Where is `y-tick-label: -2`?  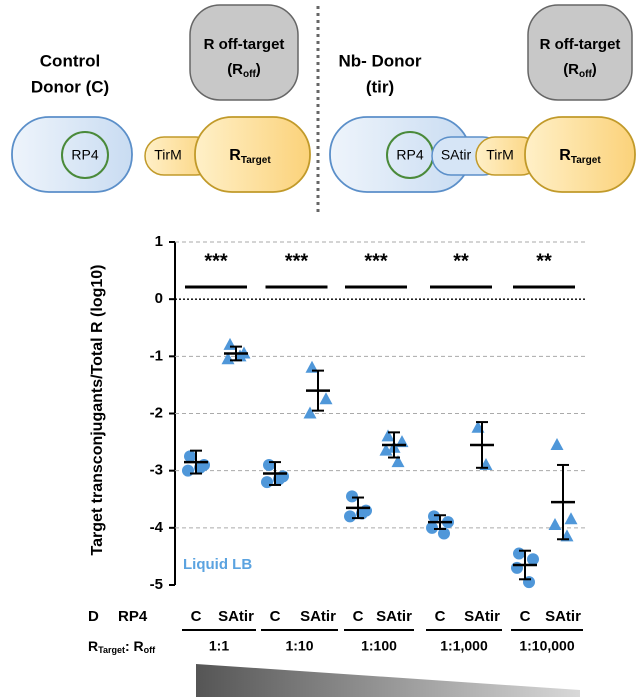
y-tick-label: -2 is located at coordinates (156, 412).